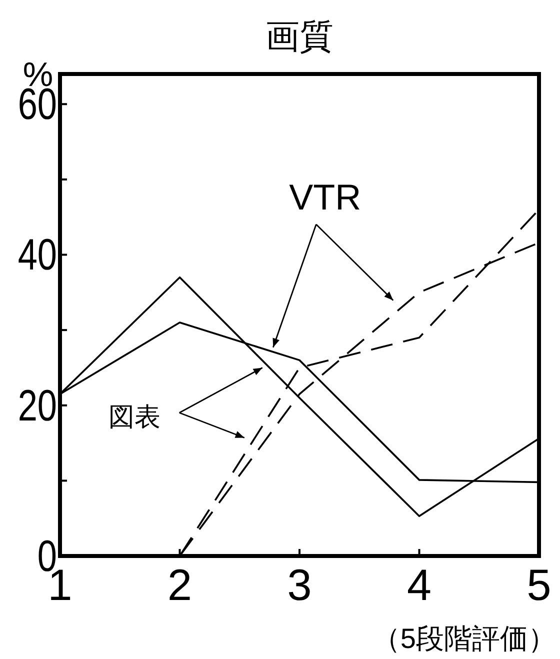 The image size is (560, 659). Describe the element at coordinates (539, 585) in the screenshot. I see `x-tick-label: 5` at that location.